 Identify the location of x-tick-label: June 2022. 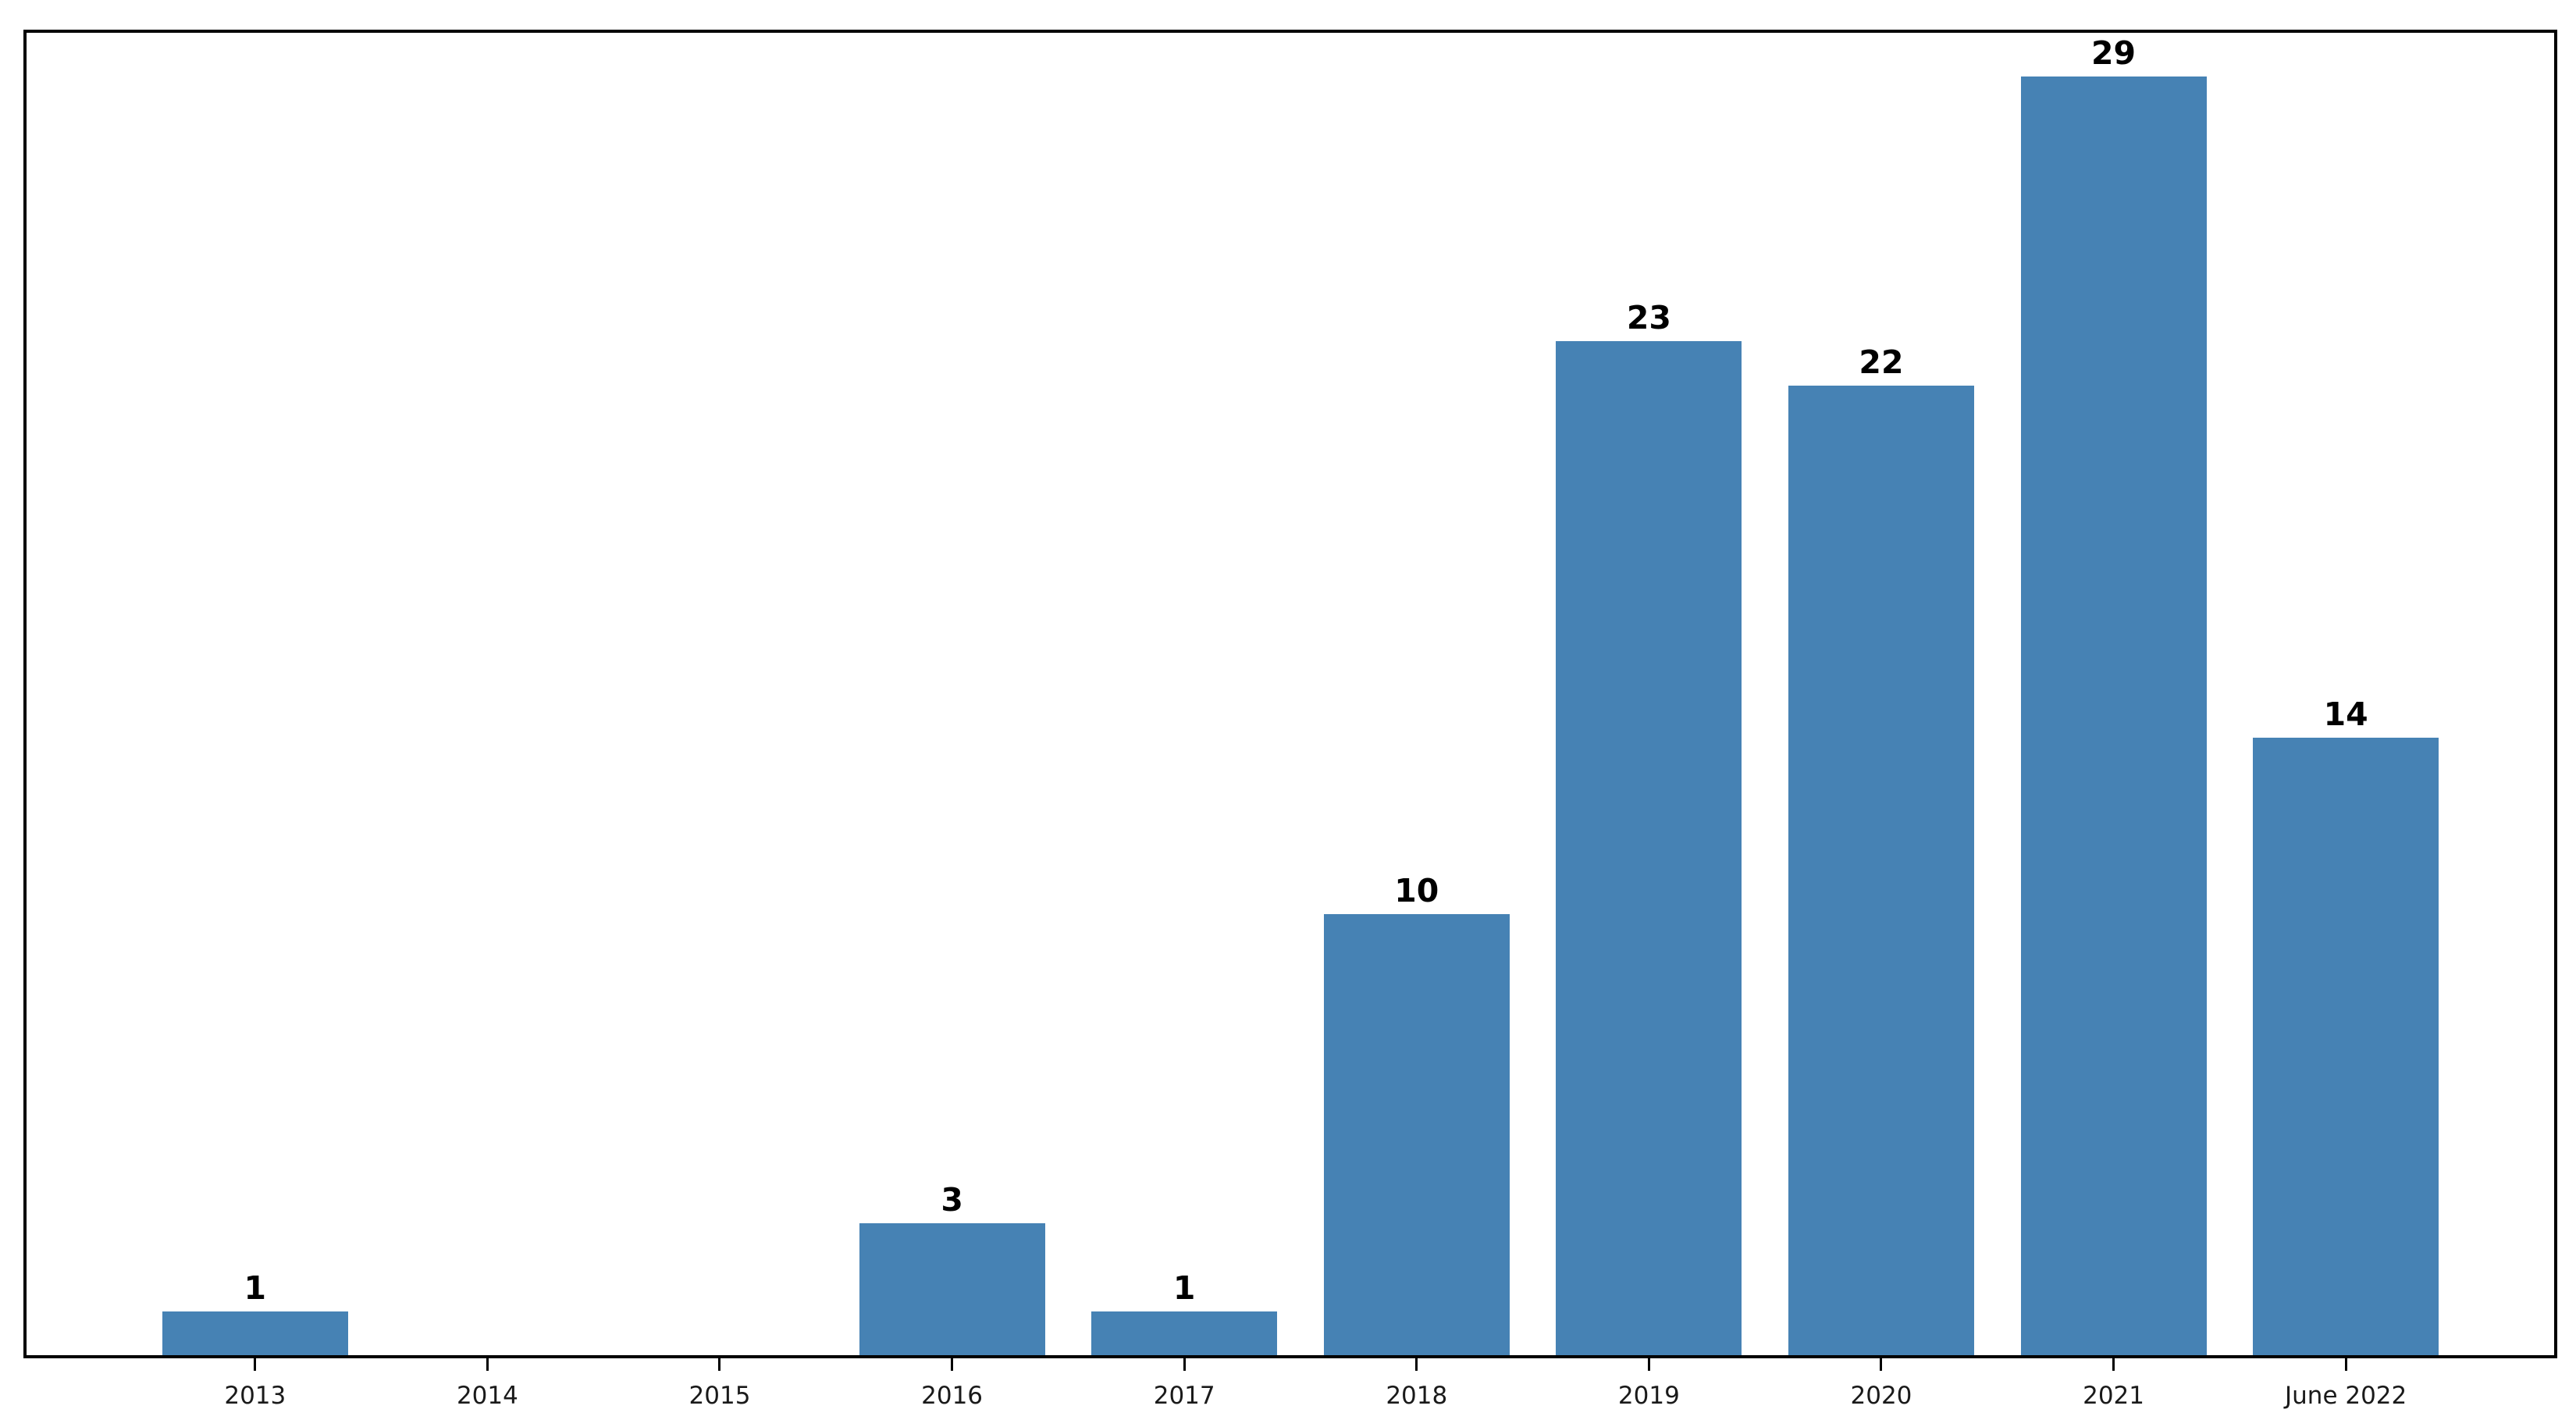
(2346, 1396).